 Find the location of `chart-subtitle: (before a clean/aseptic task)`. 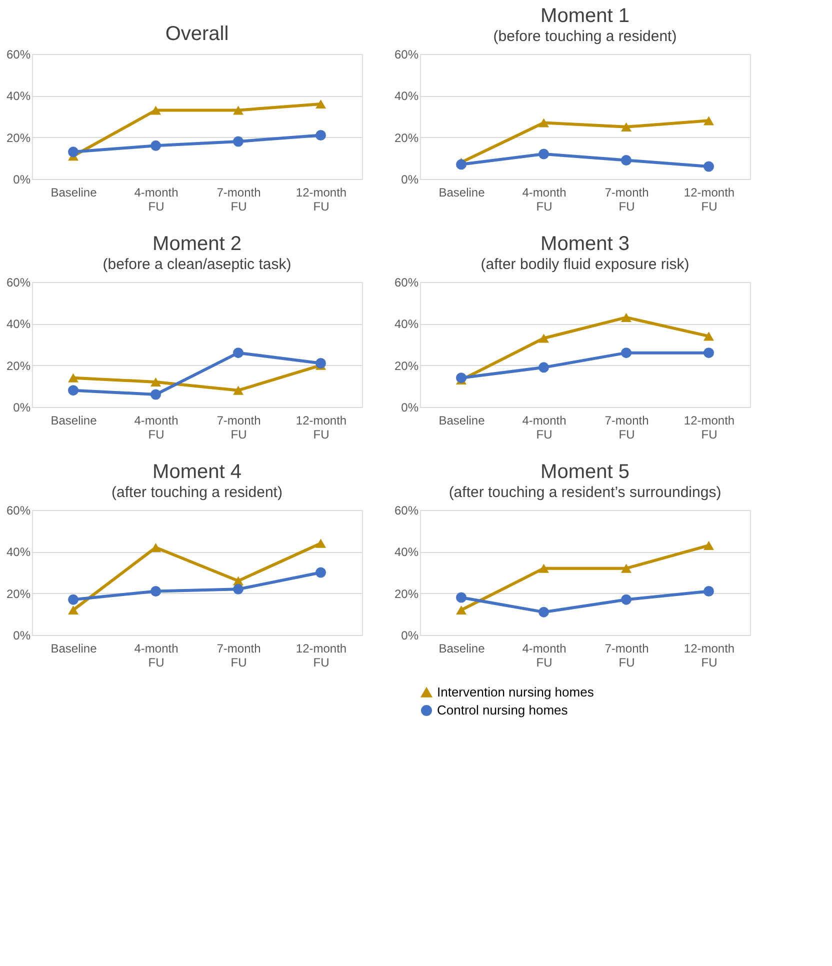

chart-subtitle: (before a clean/aseptic task) is located at coordinates (197, 264).